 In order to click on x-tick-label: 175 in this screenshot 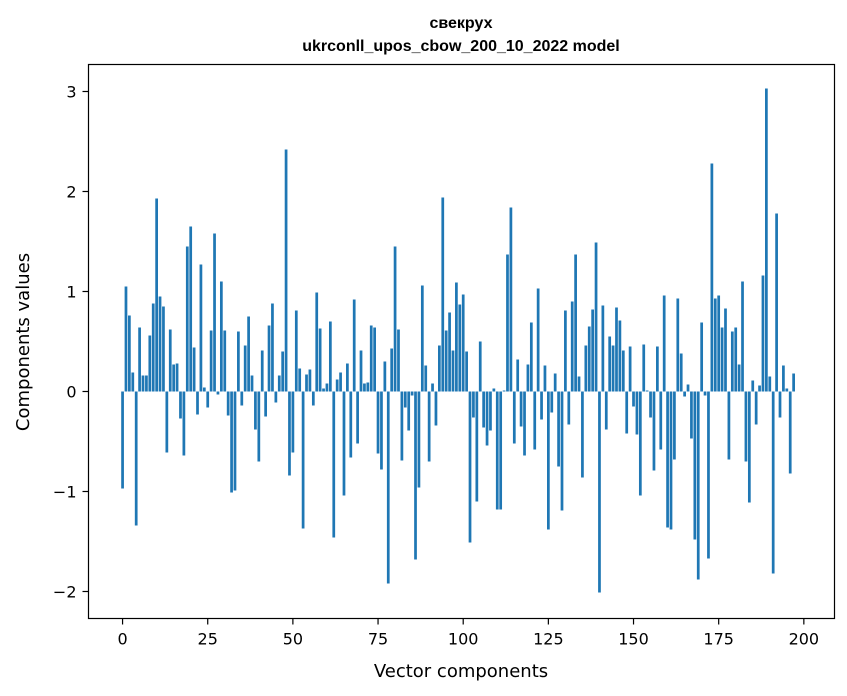, I will do `click(718, 639)`.